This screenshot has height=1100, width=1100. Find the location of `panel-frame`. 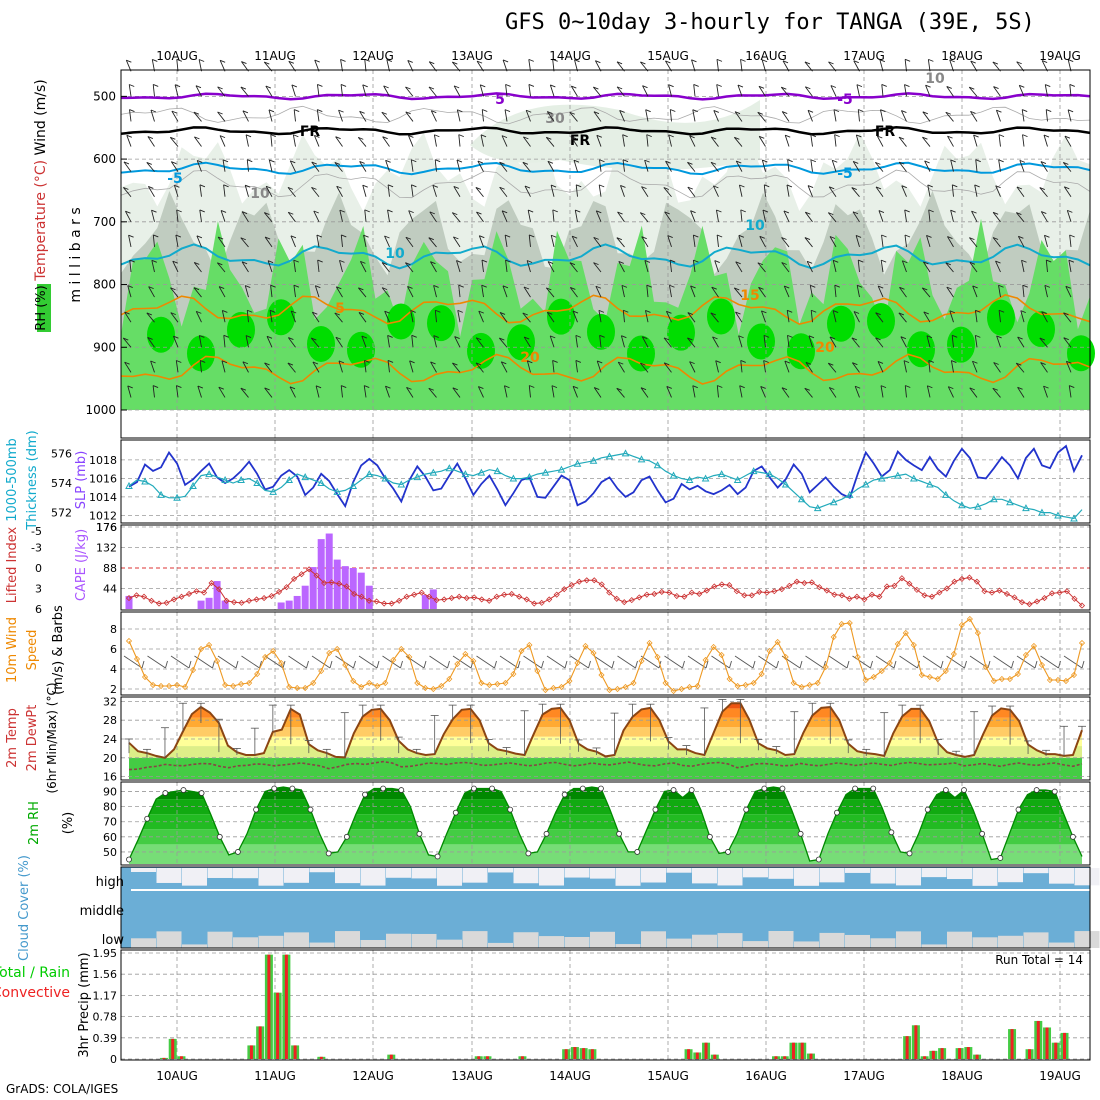

panel-frame is located at coordinates (605, 481).